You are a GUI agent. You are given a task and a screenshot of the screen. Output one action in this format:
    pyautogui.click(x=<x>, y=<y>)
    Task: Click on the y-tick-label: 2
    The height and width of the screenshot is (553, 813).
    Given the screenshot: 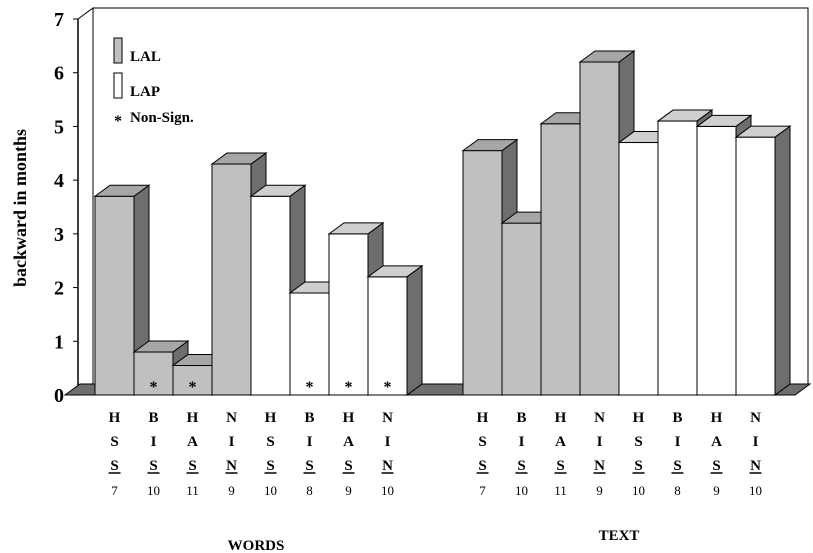 What is the action you would take?
    pyautogui.click(x=59, y=289)
    